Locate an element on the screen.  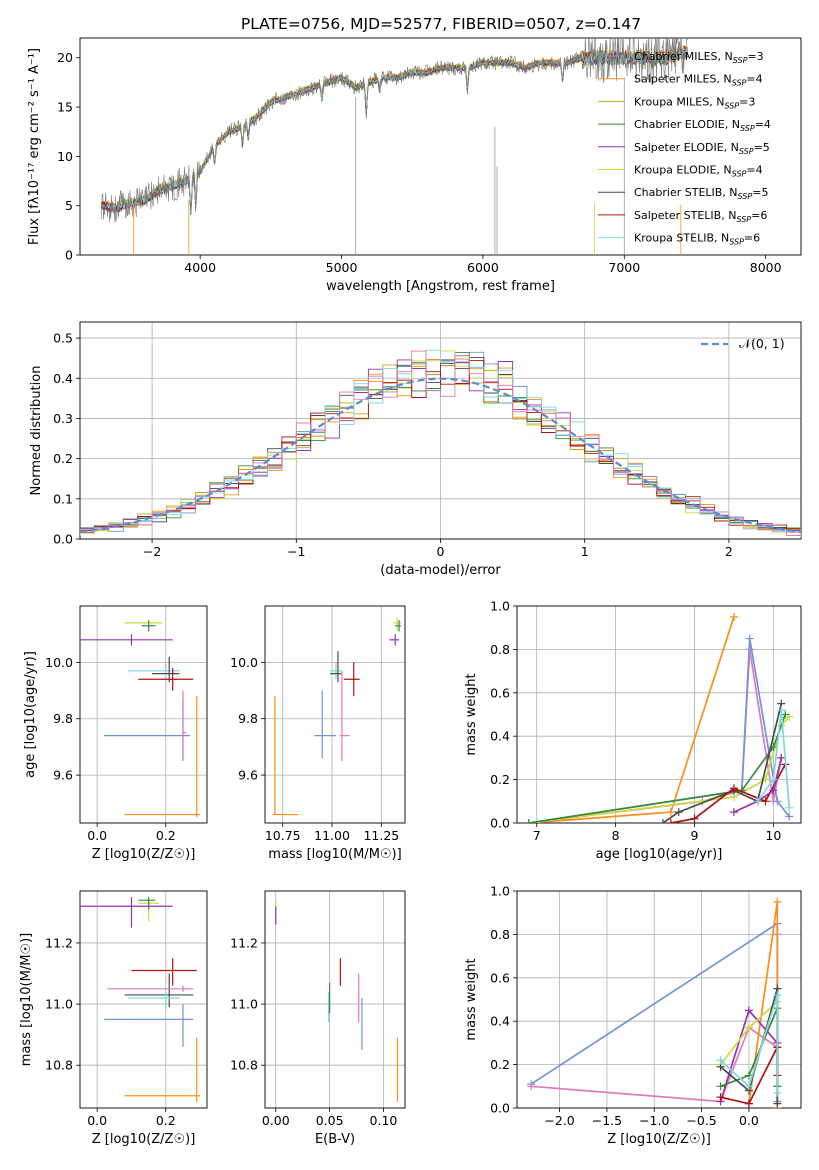
legend-entry: Salpeter MILES, NSSP=4 is located at coordinates (698, 80).